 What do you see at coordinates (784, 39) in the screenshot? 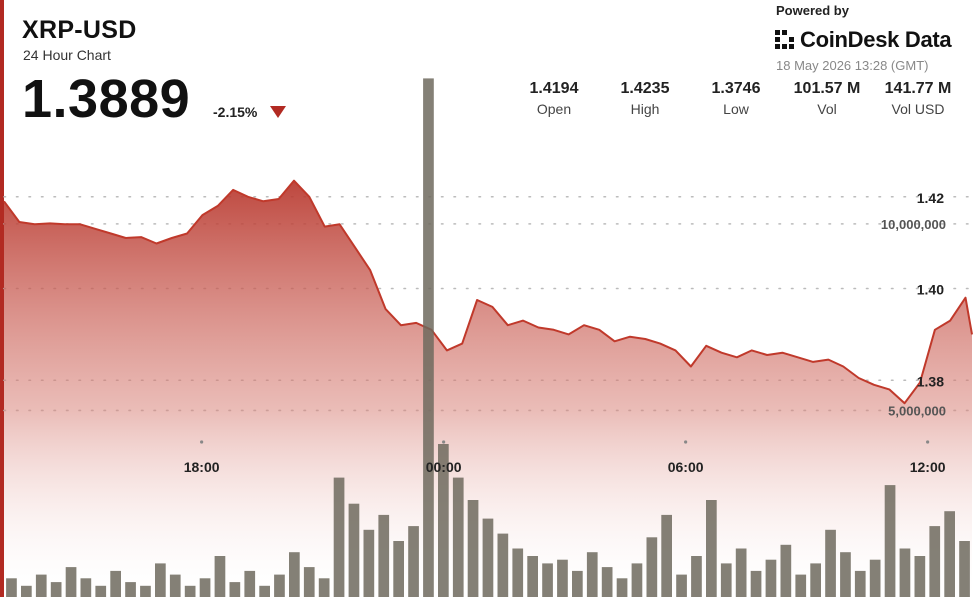
I see `coindesk-logo-icon` at bounding box center [784, 39].